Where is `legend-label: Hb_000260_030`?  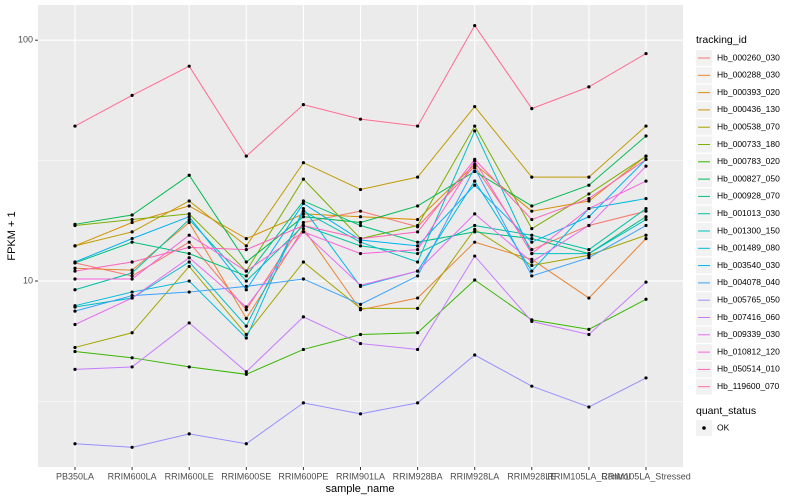 legend-label: Hb_000260_030 is located at coordinates (748, 57).